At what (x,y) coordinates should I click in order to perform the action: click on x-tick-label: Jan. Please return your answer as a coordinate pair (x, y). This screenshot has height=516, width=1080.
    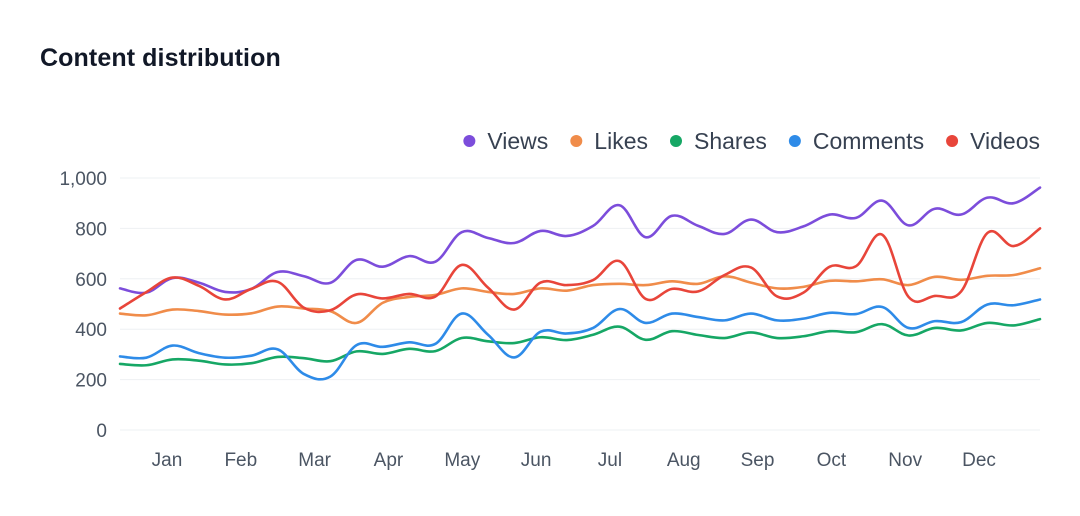
    Looking at the image, I should click on (167, 460).